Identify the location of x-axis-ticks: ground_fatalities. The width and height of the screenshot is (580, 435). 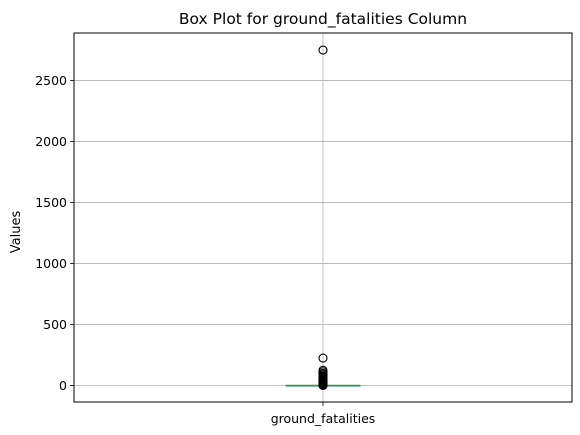
(323, 414).